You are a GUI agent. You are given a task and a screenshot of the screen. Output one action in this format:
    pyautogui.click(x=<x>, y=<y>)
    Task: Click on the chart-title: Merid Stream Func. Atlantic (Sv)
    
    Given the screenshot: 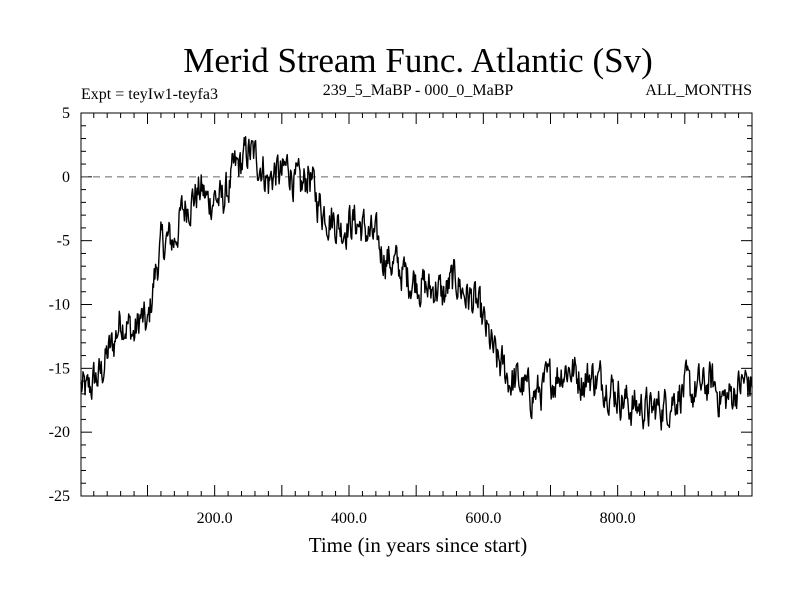 What is the action you would take?
    pyautogui.click(x=418, y=60)
    